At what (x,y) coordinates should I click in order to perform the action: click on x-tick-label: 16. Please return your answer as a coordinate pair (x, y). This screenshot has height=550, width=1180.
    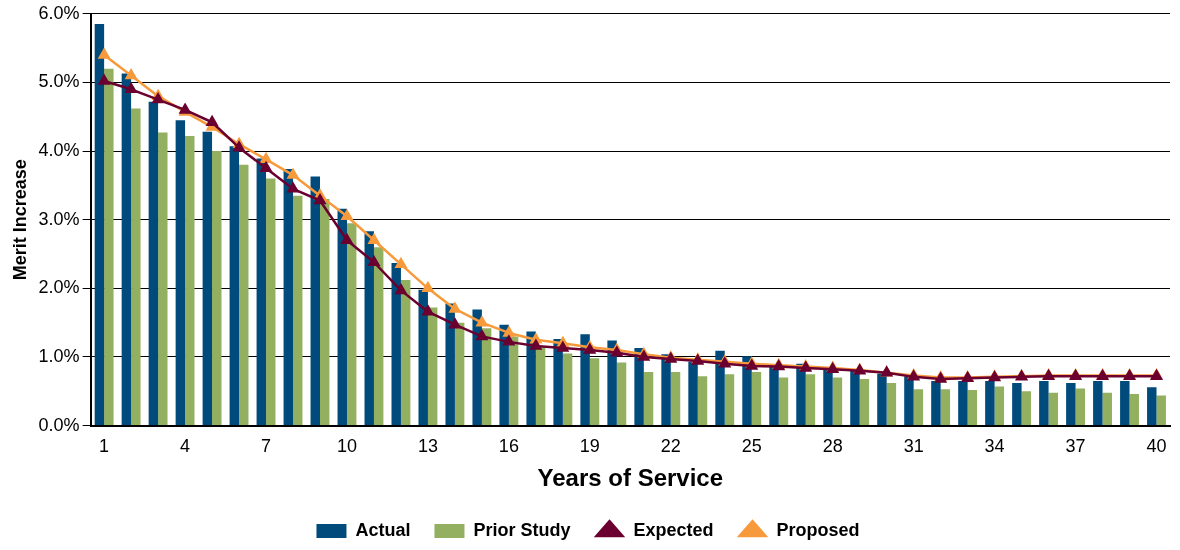
    Looking at the image, I should click on (508, 446).